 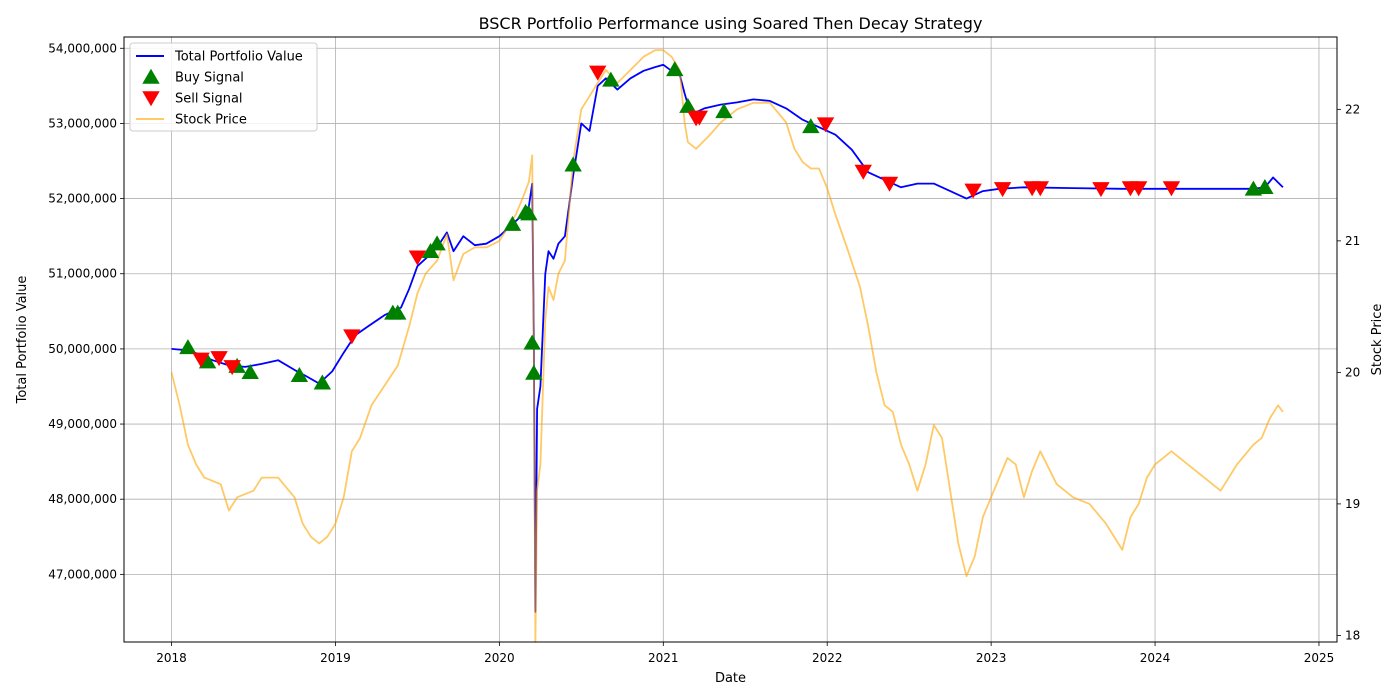 I want to click on x-tick-label: 2018, so click(x=171, y=658).